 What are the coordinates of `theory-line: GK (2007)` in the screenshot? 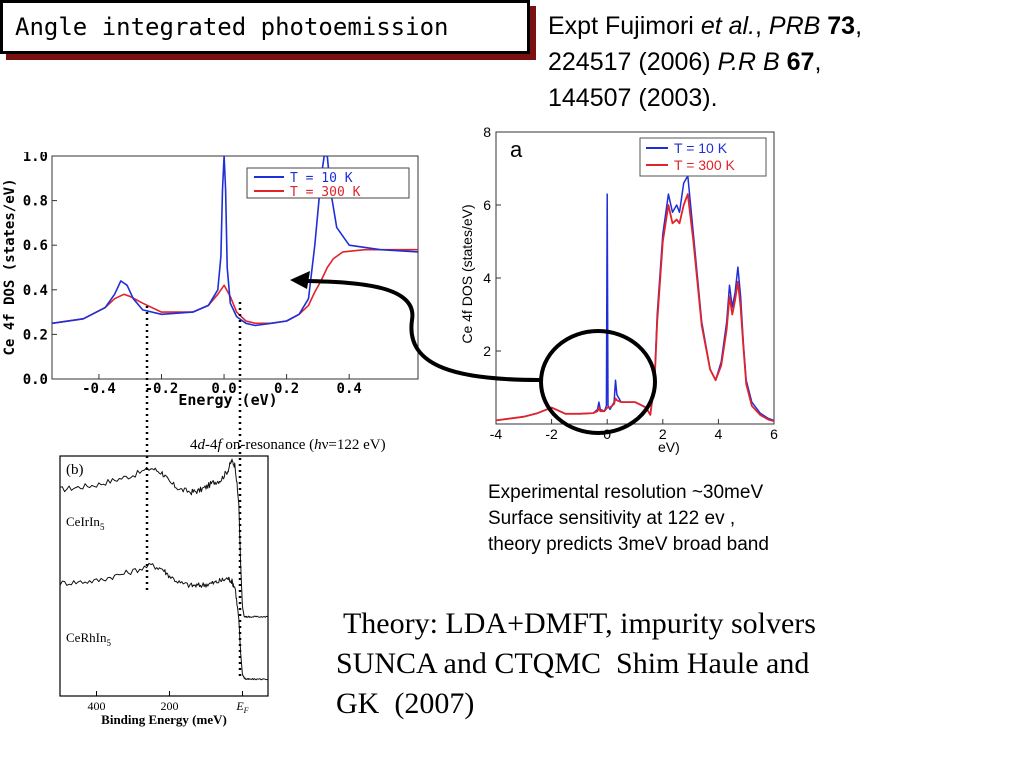 It's located at (405, 703).